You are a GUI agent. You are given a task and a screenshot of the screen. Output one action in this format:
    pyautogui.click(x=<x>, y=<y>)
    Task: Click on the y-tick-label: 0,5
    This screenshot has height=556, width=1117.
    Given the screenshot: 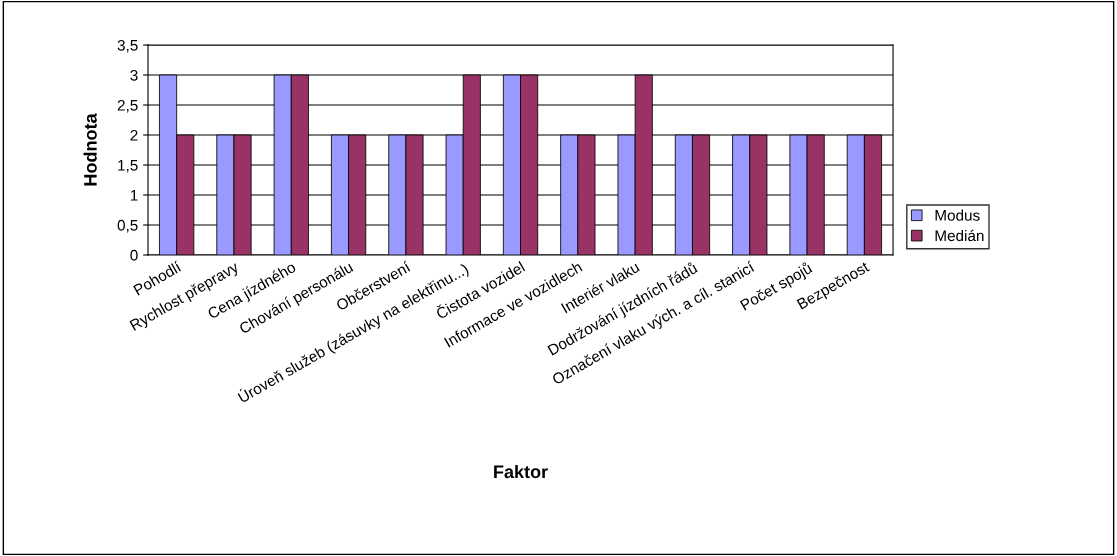 What is the action you would take?
    pyautogui.click(x=127, y=226)
    